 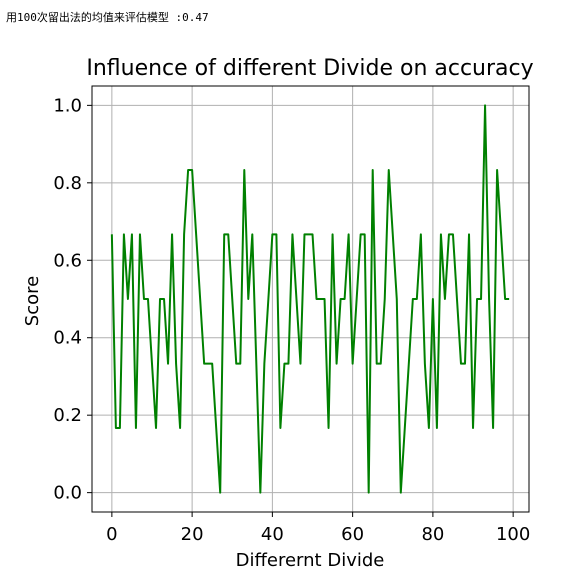 What do you see at coordinates (67, 183) in the screenshot?
I see `y-tick-label: 0.8` at bounding box center [67, 183].